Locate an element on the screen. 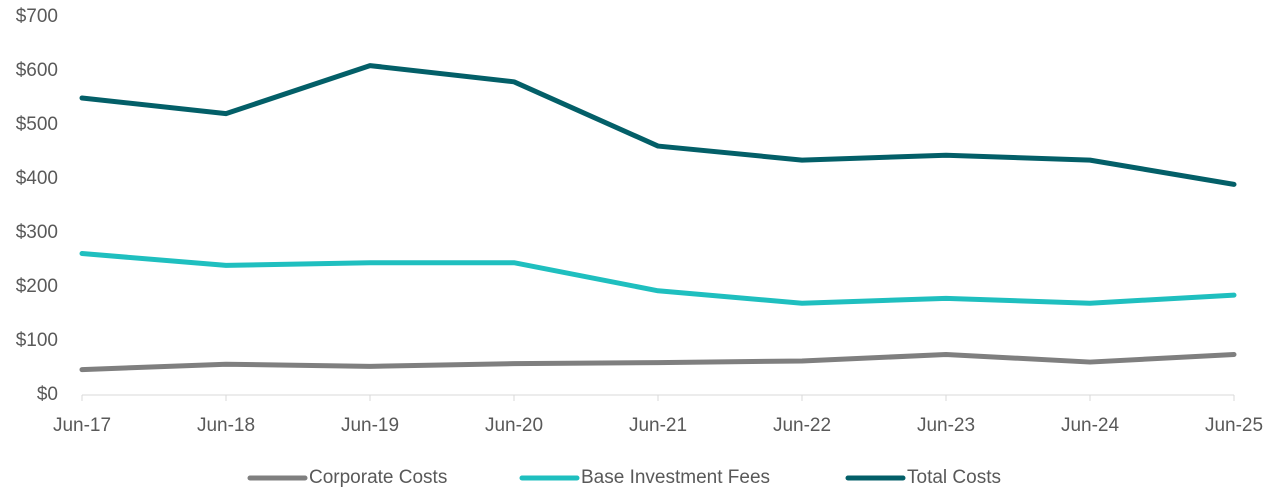  legend-label: Base Investment Fees is located at coordinates (675, 477).